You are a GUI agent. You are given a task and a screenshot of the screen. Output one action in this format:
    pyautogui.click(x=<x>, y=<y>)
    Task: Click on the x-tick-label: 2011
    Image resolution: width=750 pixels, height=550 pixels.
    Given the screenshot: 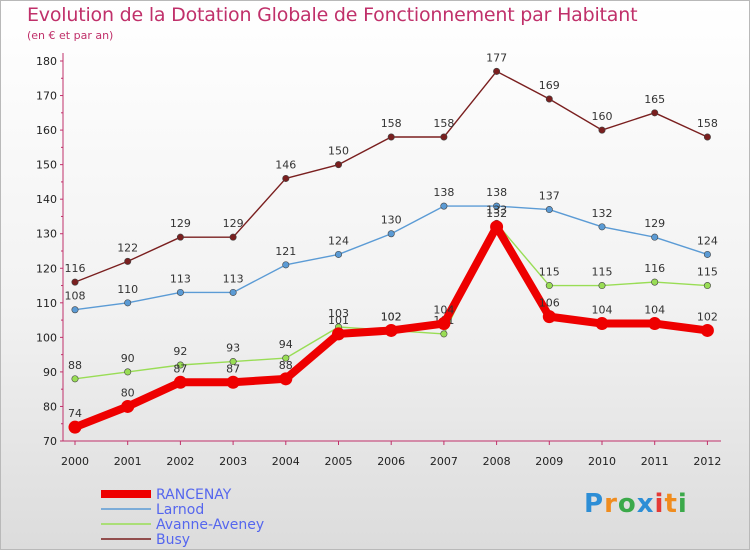 What is the action you would take?
    pyautogui.click(x=655, y=461)
    